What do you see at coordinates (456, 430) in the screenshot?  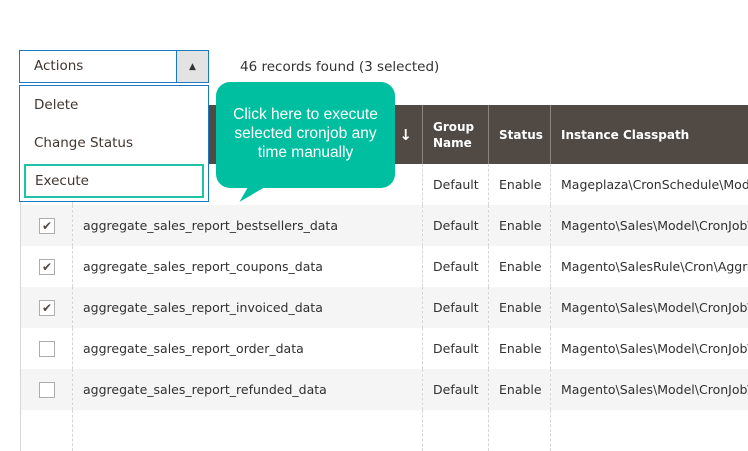 I see `group-name` at bounding box center [456, 430].